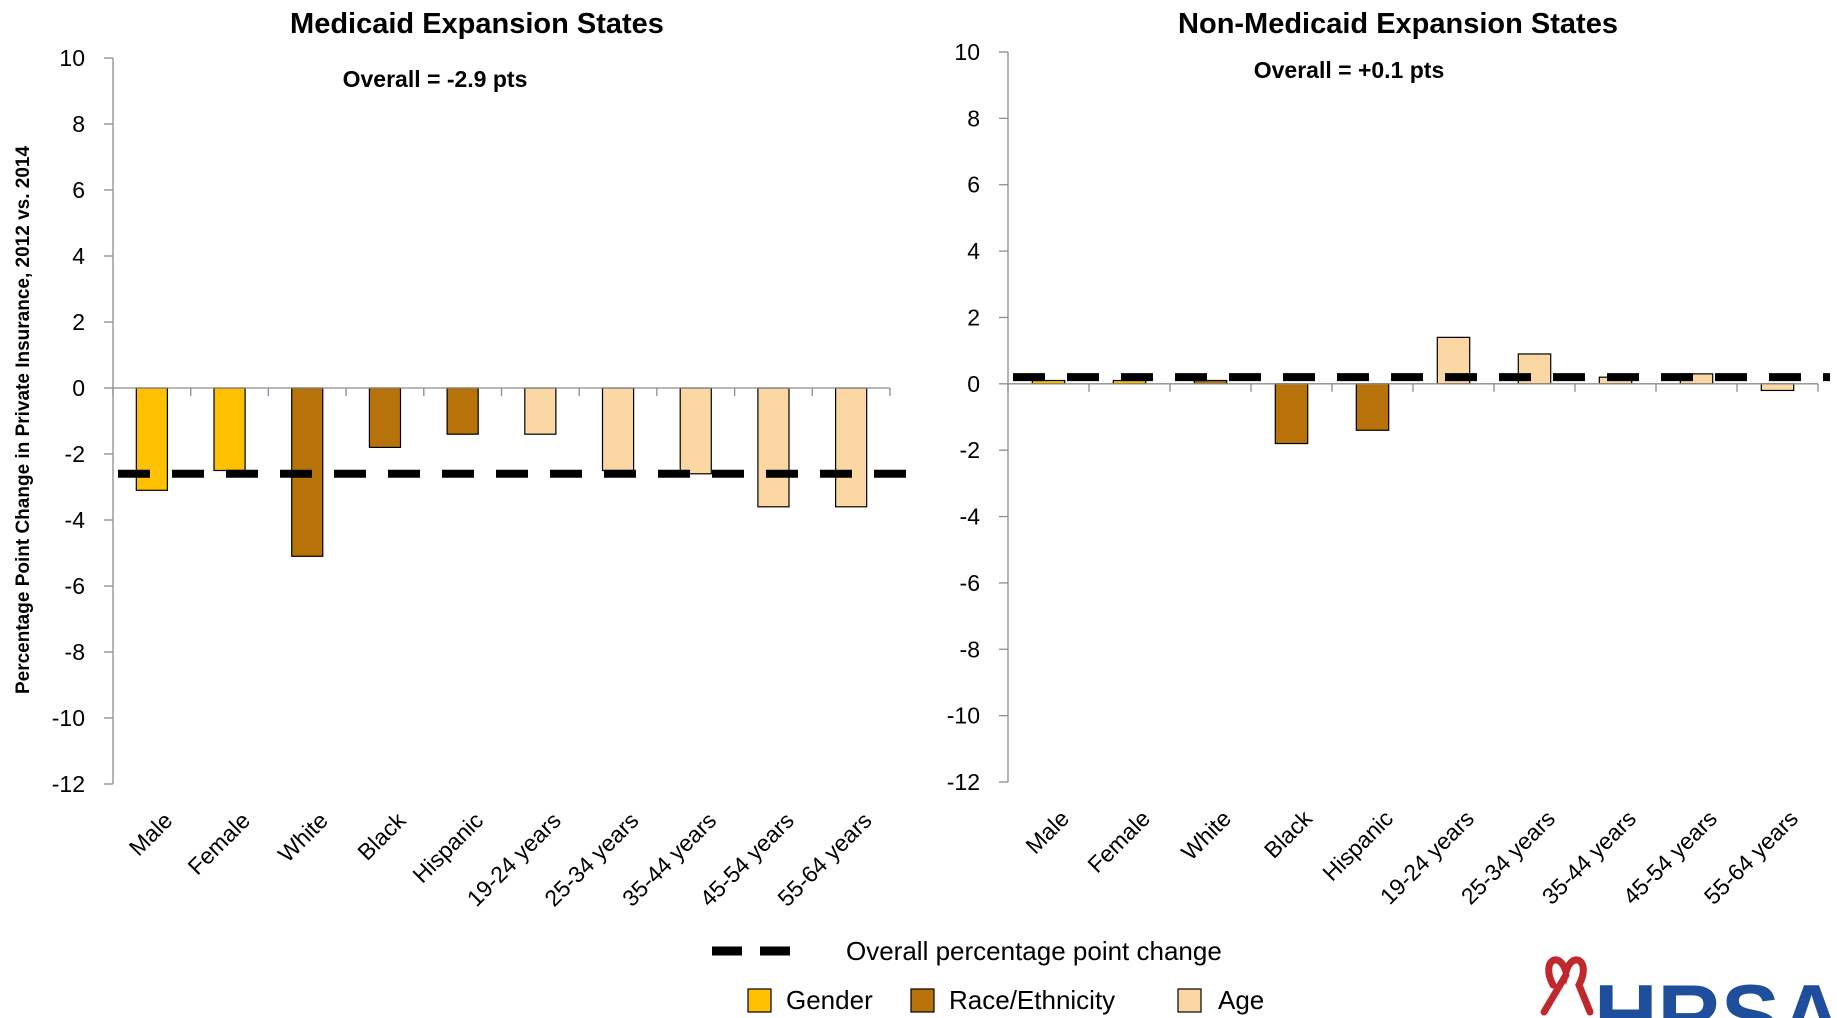  I want to click on hrsa-logo: HRSA, so click(1688, 987).